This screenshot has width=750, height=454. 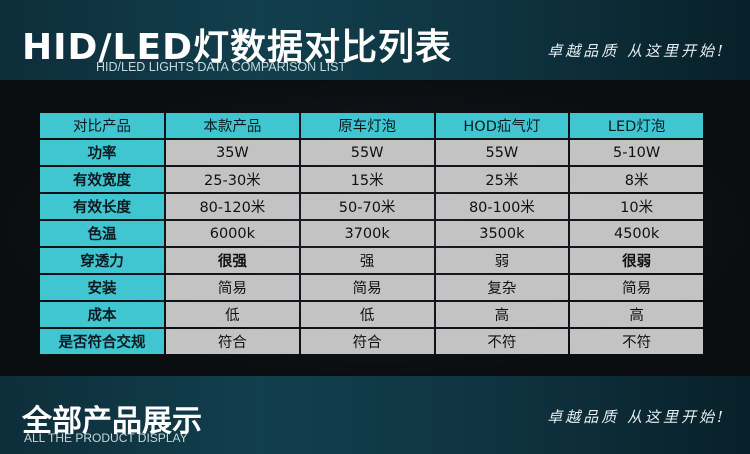 What do you see at coordinates (102, 179) in the screenshot?
I see `row-label: 有效宽度` at bounding box center [102, 179].